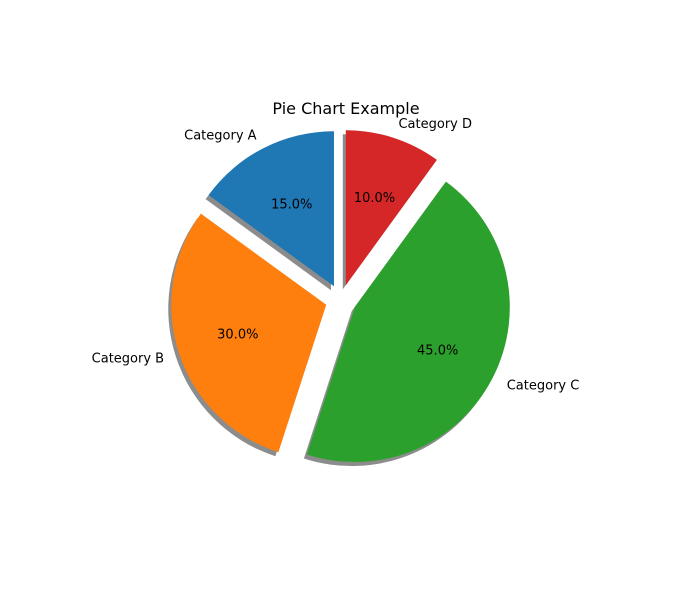  Describe the element at coordinates (345, 108) in the screenshot. I see `chart-title: Pie Chart Example` at that location.